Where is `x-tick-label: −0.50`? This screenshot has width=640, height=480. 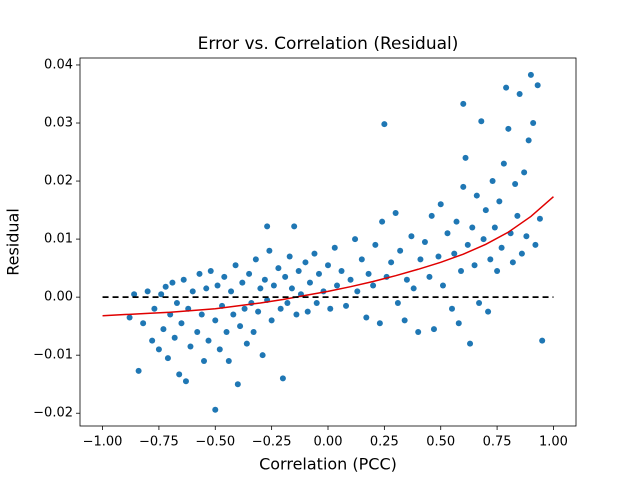
x-tick-label: −0.50 is located at coordinates (215, 442).